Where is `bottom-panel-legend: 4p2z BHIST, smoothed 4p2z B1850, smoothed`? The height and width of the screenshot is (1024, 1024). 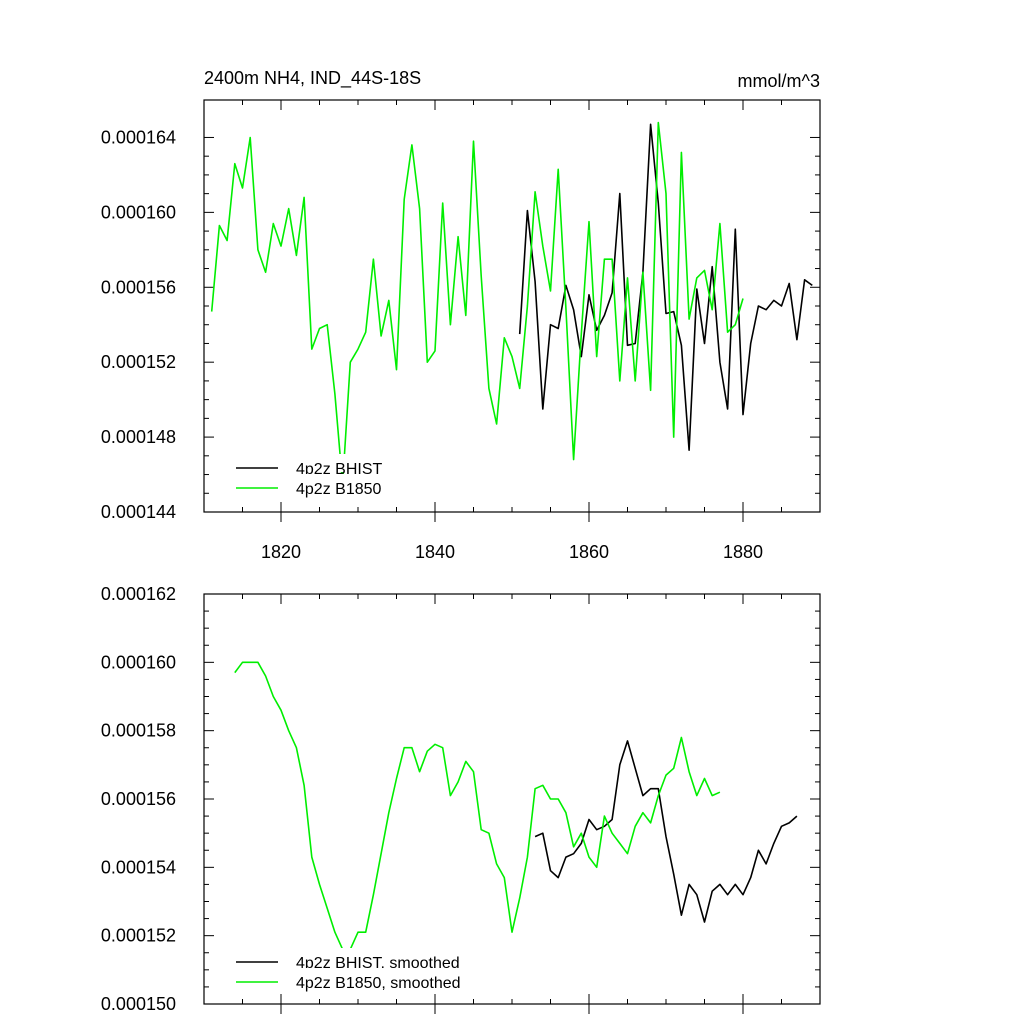 bottom-panel-legend: 4p2z BHIST, smoothed 4p2z B1850, smoothed is located at coordinates (345, 970).